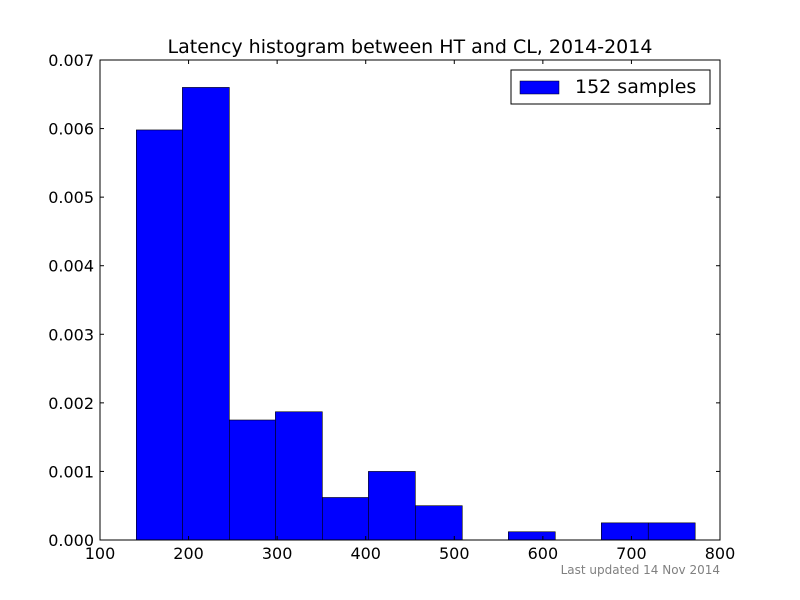 Image resolution: width=800 pixels, height=600 pixels. What do you see at coordinates (635, 87) in the screenshot?
I see `legend-label: 152 samples` at bounding box center [635, 87].